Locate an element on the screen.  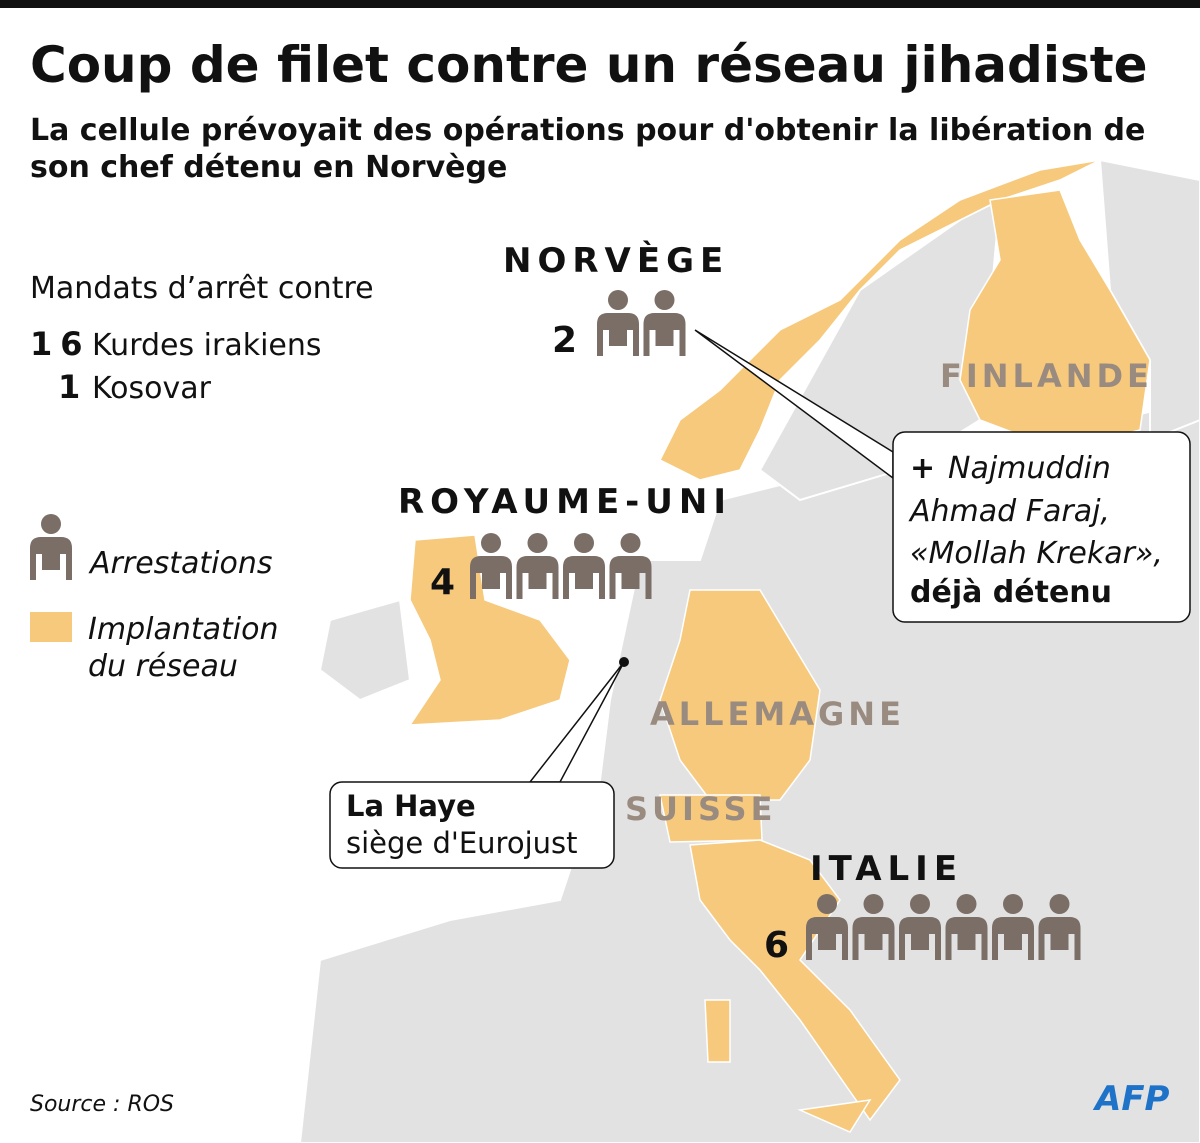
warrant-label: Kosovar is located at coordinates (152, 388).